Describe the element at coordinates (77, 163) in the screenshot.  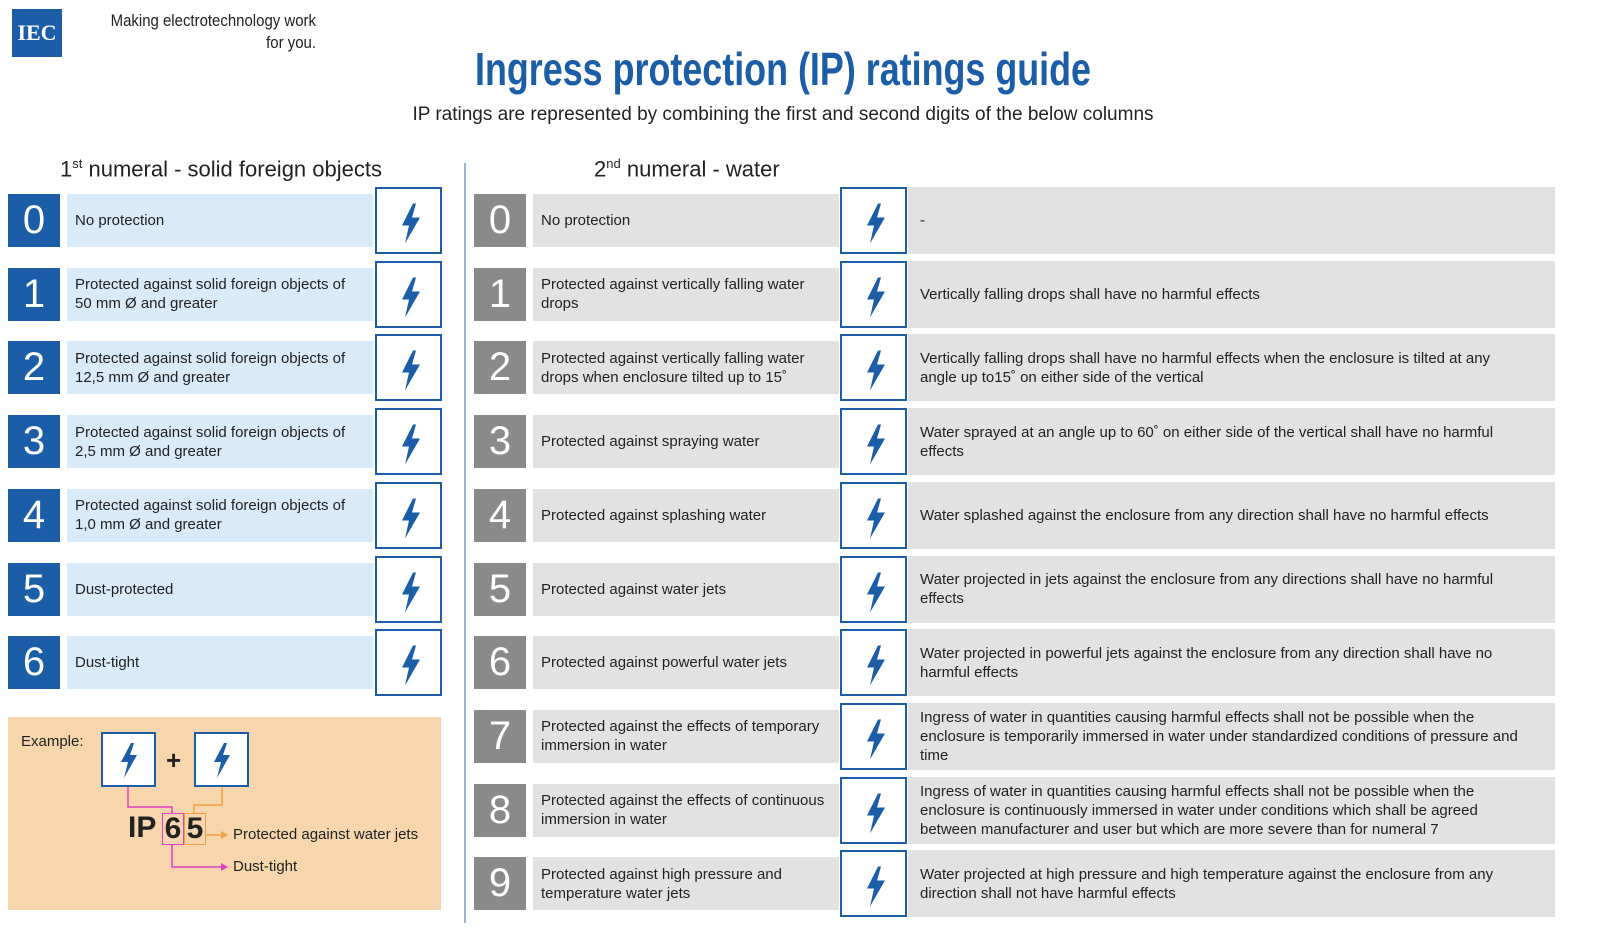
I see `suffix: st` at that location.